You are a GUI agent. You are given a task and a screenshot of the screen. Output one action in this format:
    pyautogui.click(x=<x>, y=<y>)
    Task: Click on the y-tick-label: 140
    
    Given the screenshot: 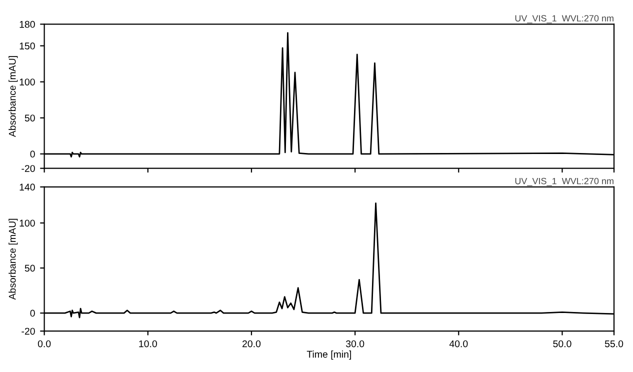 What is the action you would take?
    pyautogui.click(x=27, y=187)
    